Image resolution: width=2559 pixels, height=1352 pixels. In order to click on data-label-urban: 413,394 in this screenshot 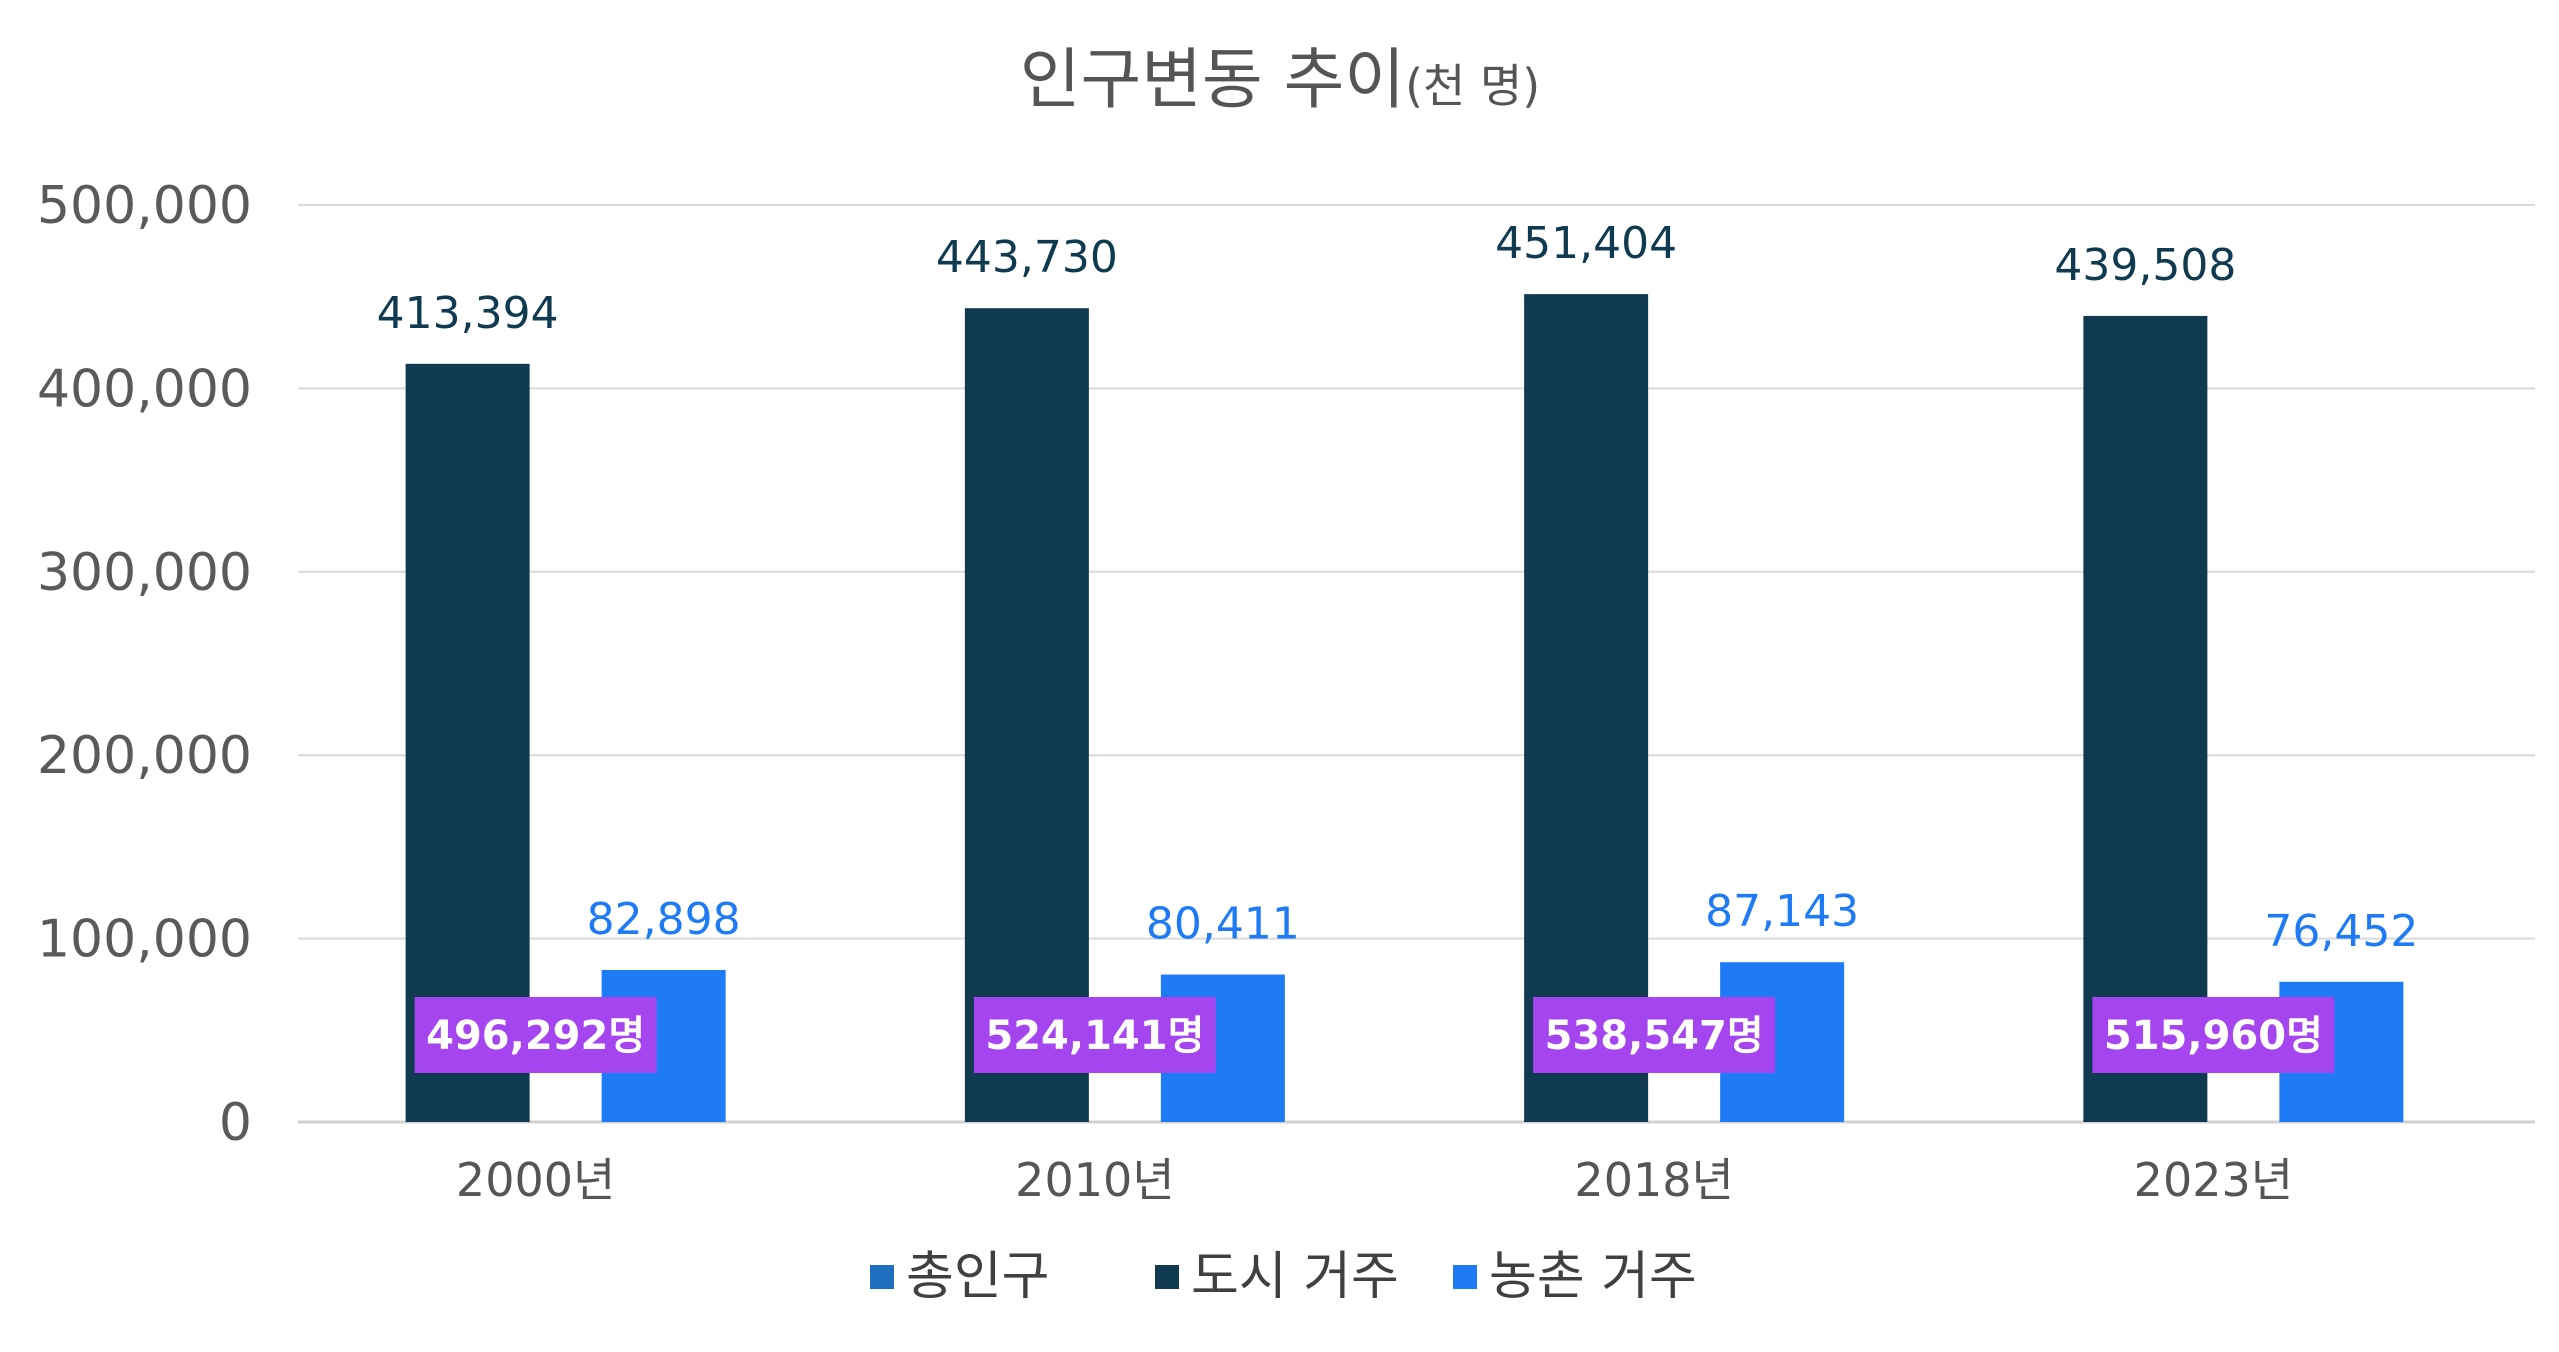, I will do `click(468, 313)`.